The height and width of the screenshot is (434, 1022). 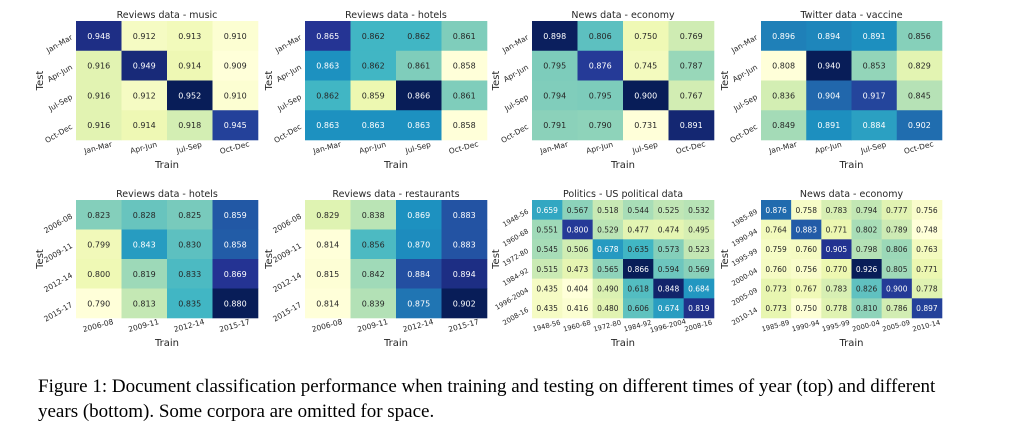 What do you see at coordinates (927, 308) in the screenshot?
I see `cell-value-label: 0.897` at bounding box center [927, 308].